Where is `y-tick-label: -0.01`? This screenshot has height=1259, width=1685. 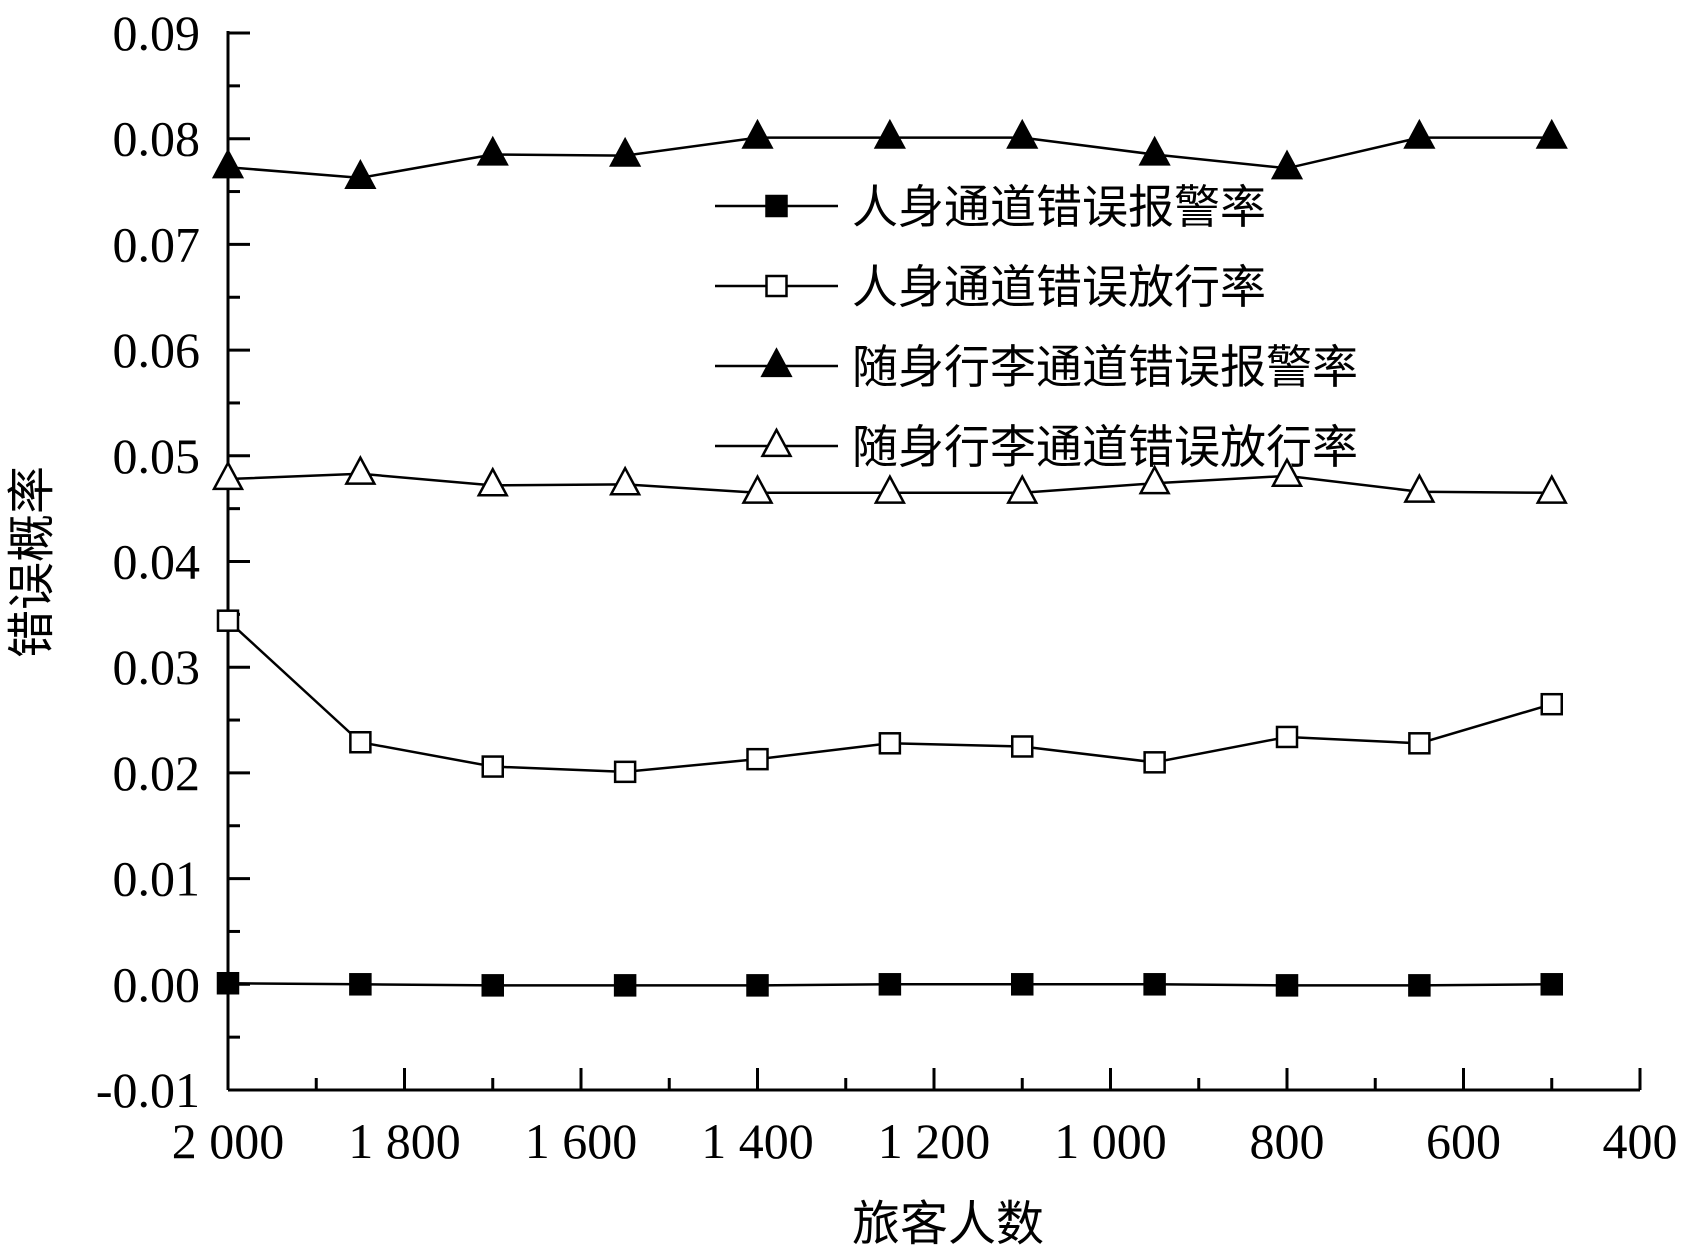 y-tick-label: -0.01 is located at coordinates (148, 1090).